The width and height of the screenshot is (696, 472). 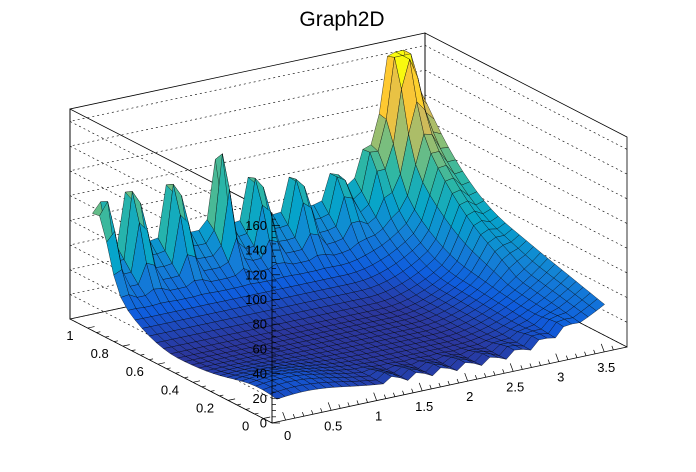 I want to click on x-tick-label: 1, so click(x=378, y=416).